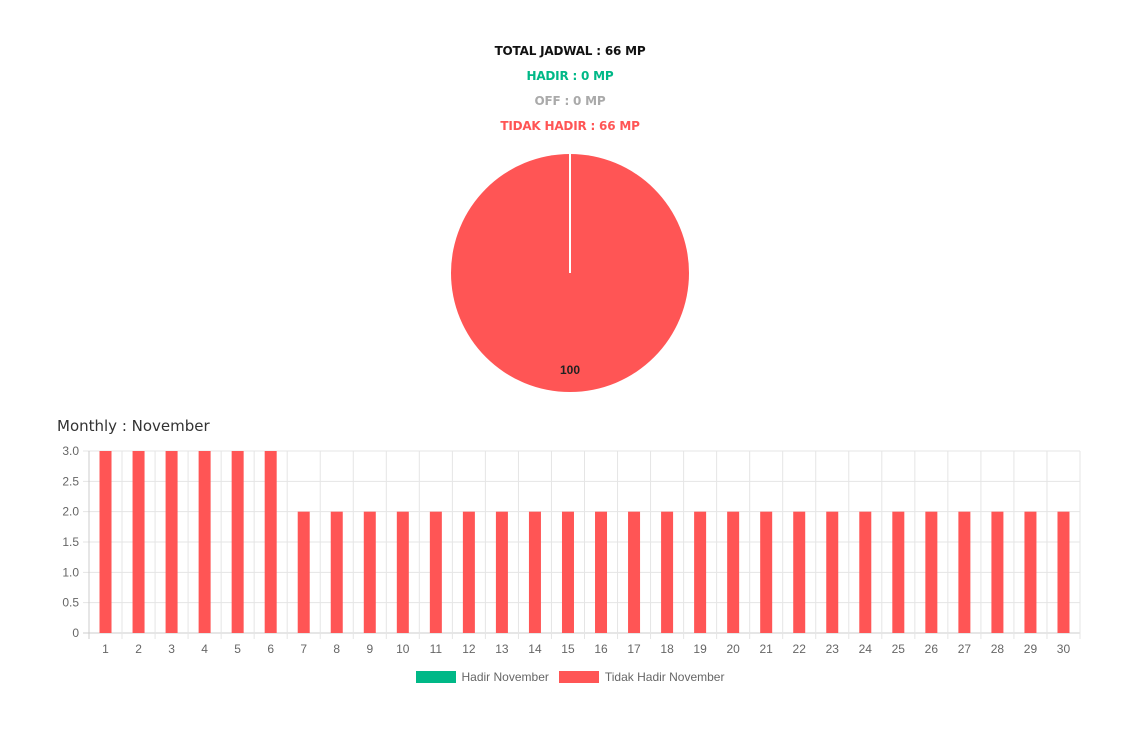  I want to click on x-tick-label: 16, so click(601, 649).